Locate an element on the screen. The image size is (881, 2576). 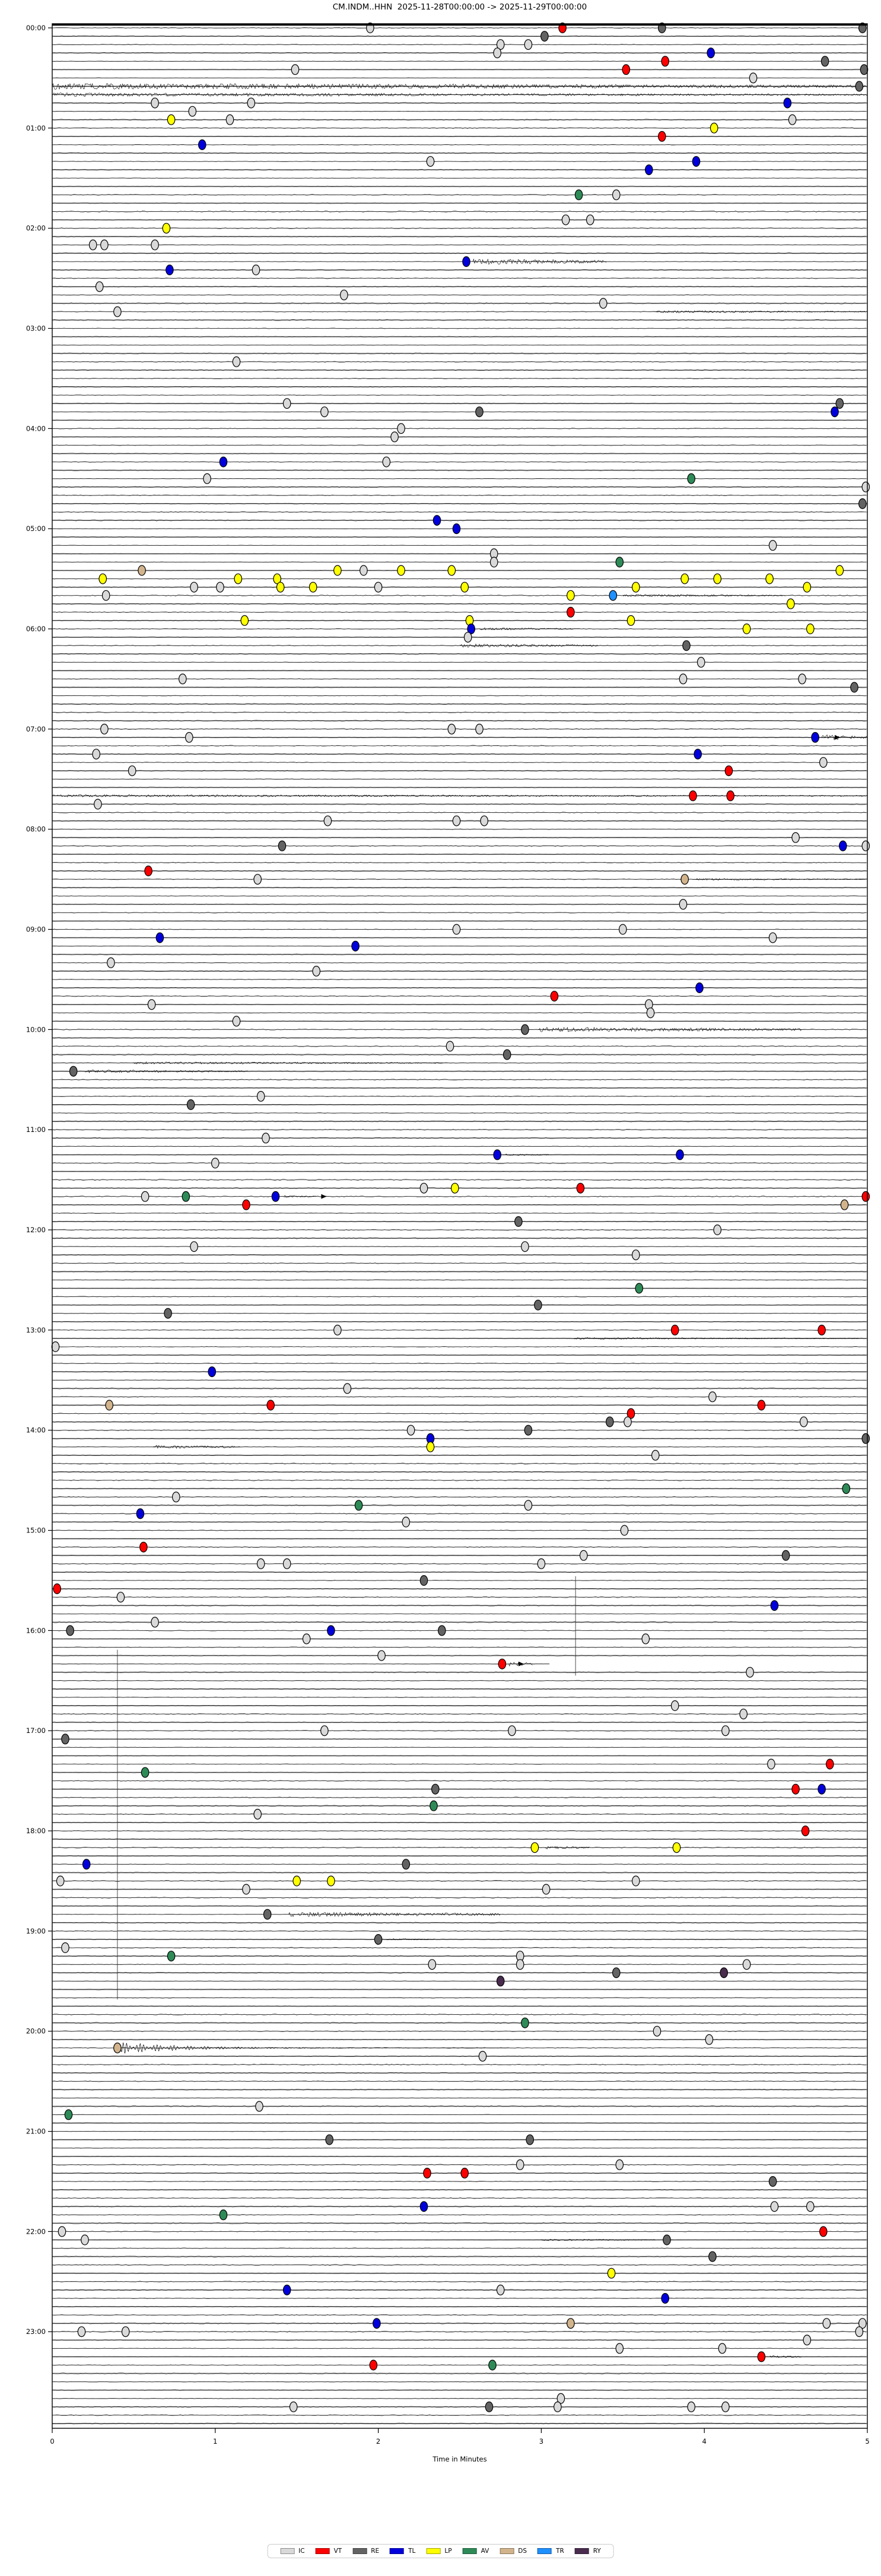
legend-label: TL is located at coordinates (412, 2551).